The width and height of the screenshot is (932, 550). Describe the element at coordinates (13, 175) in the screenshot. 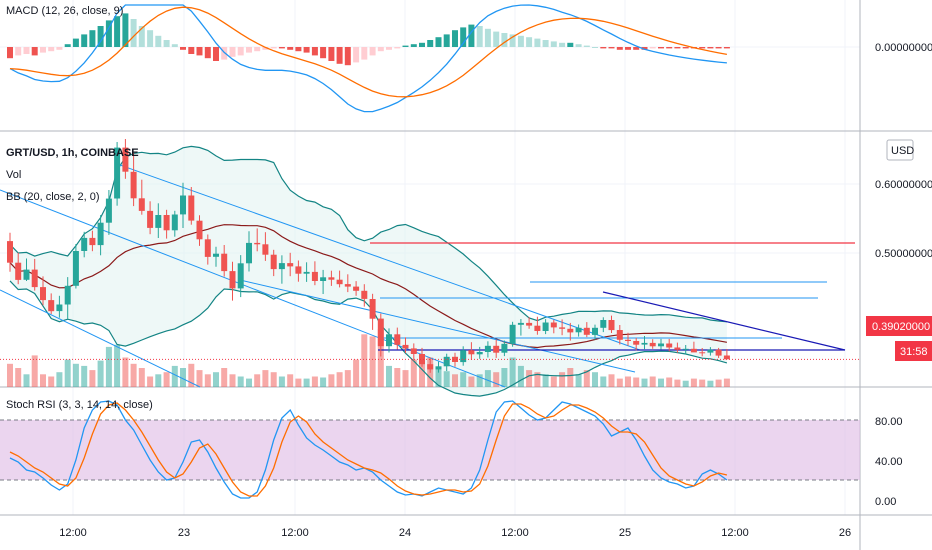

I see `volume-legend: Vol` at that location.